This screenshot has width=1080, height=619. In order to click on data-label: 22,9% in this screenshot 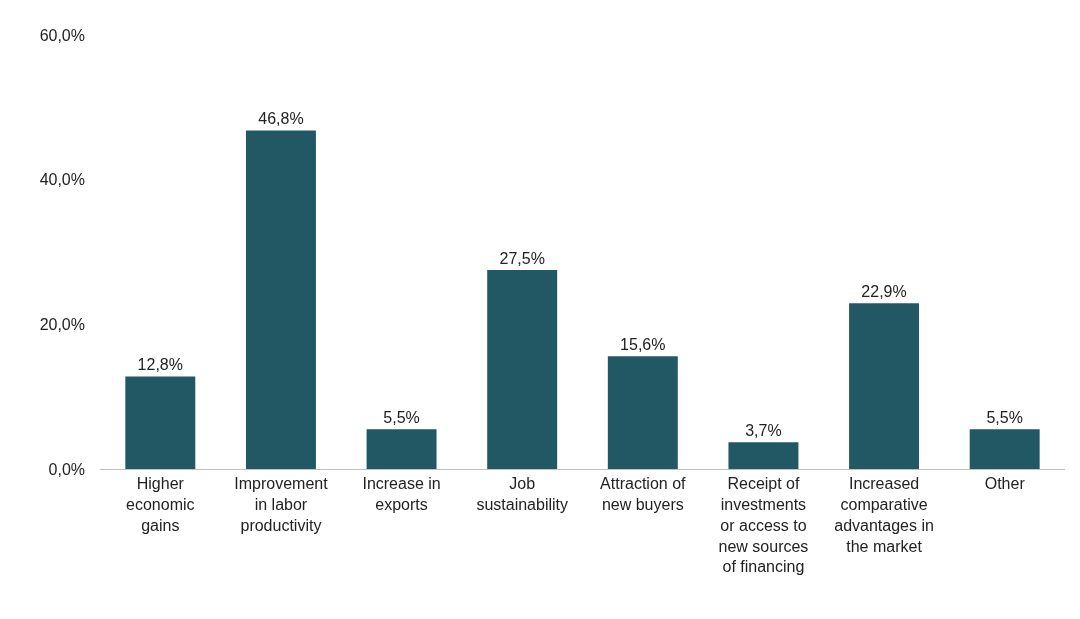, I will do `click(884, 292)`.